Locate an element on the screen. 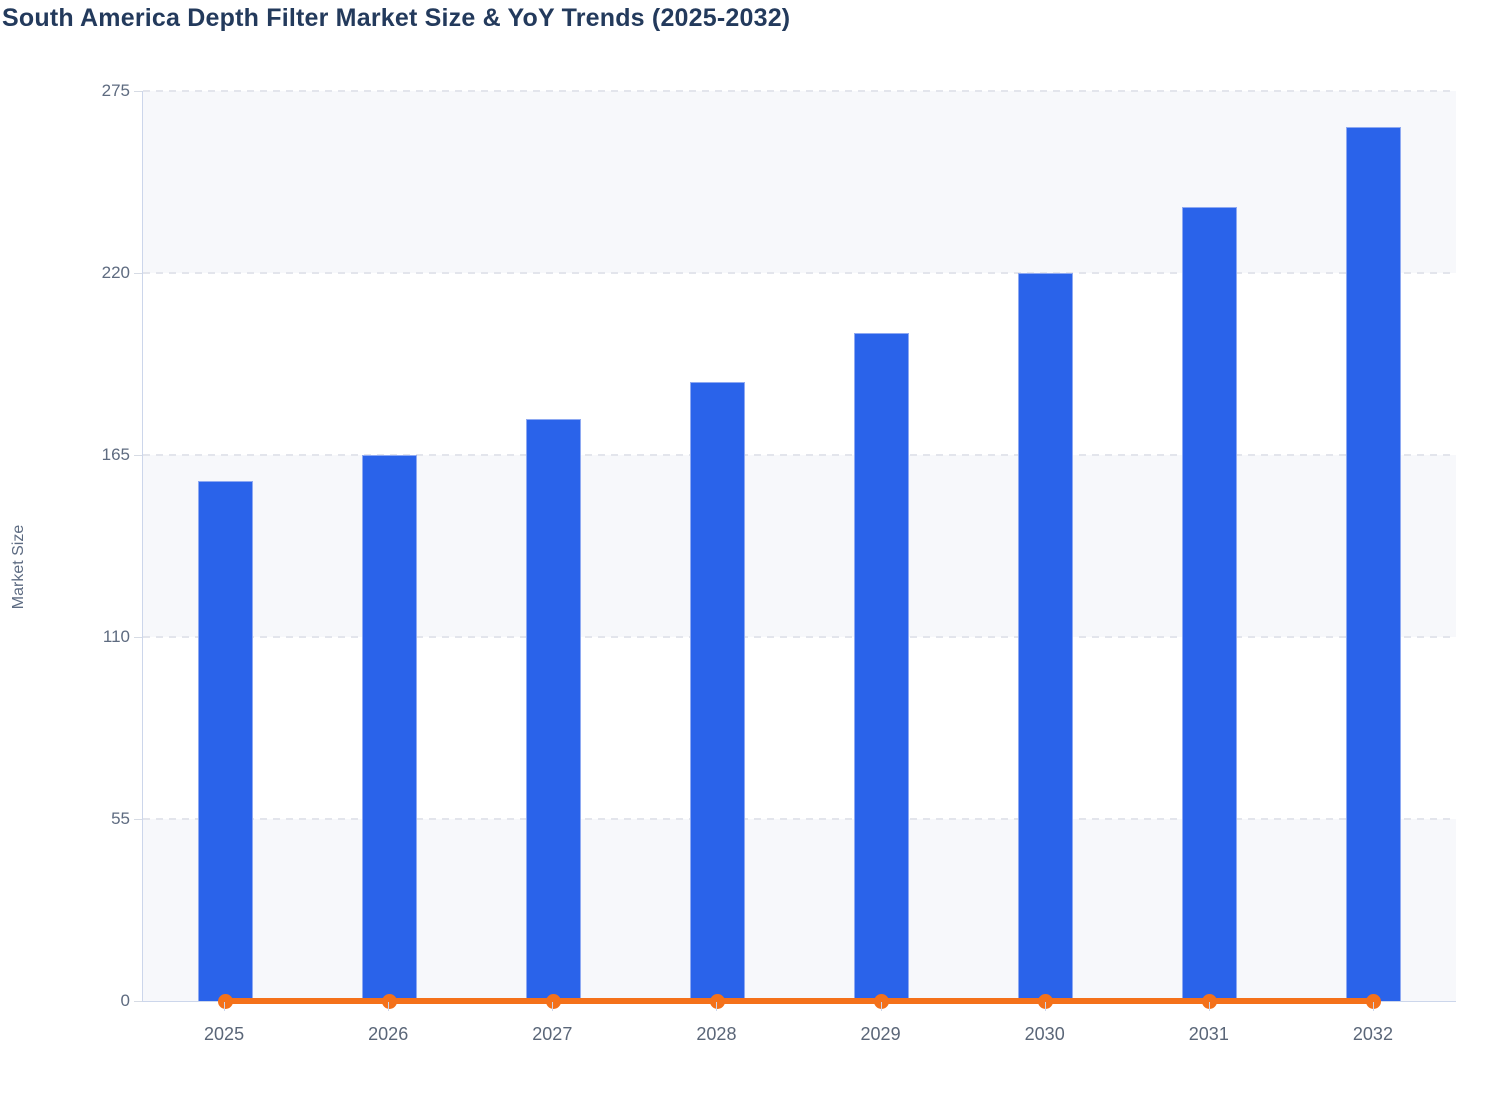 The image size is (1508, 1120). yoy-point-2025 is located at coordinates (225, 1001).